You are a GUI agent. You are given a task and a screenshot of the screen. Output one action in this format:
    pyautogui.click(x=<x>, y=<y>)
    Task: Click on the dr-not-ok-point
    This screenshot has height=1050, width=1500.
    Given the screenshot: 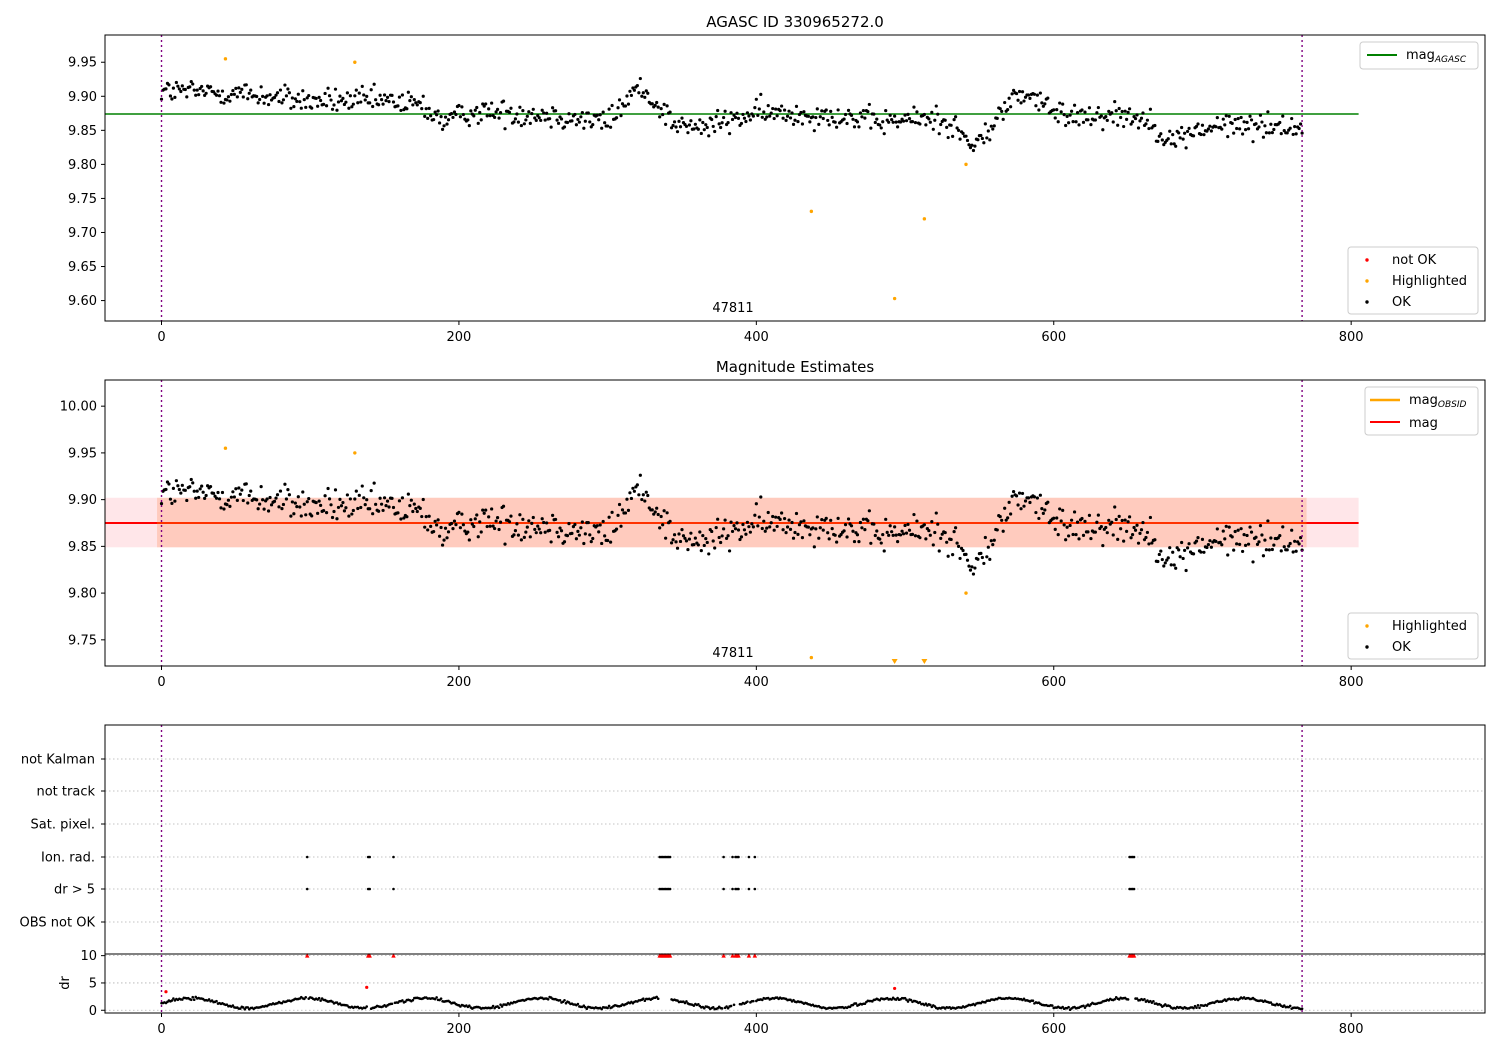 What is the action you would take?
    pyautogui.click(x=895, y=988)
    